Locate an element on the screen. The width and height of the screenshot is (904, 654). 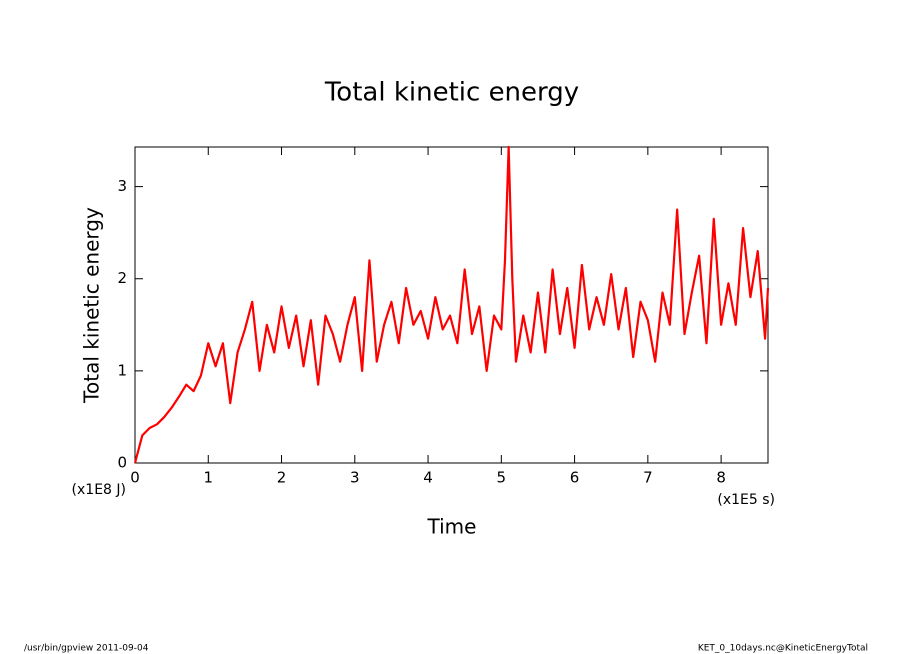
x-tick-label: 6 is located at coordinates (575, 478).